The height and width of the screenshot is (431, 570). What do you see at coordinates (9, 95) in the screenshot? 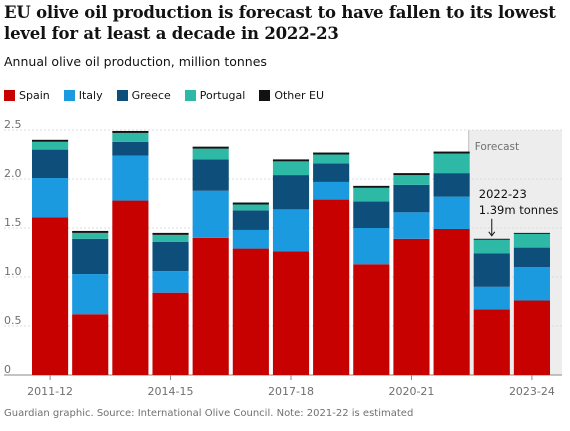
I see `legend-swatch-spain` at bounding box center [9, 95].